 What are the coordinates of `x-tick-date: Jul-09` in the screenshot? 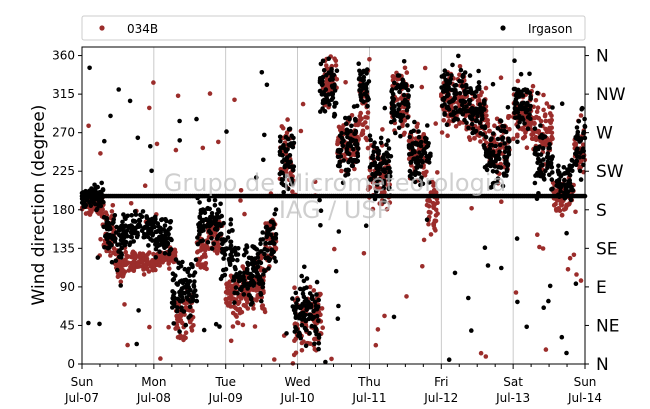 It's located at (225, 398).